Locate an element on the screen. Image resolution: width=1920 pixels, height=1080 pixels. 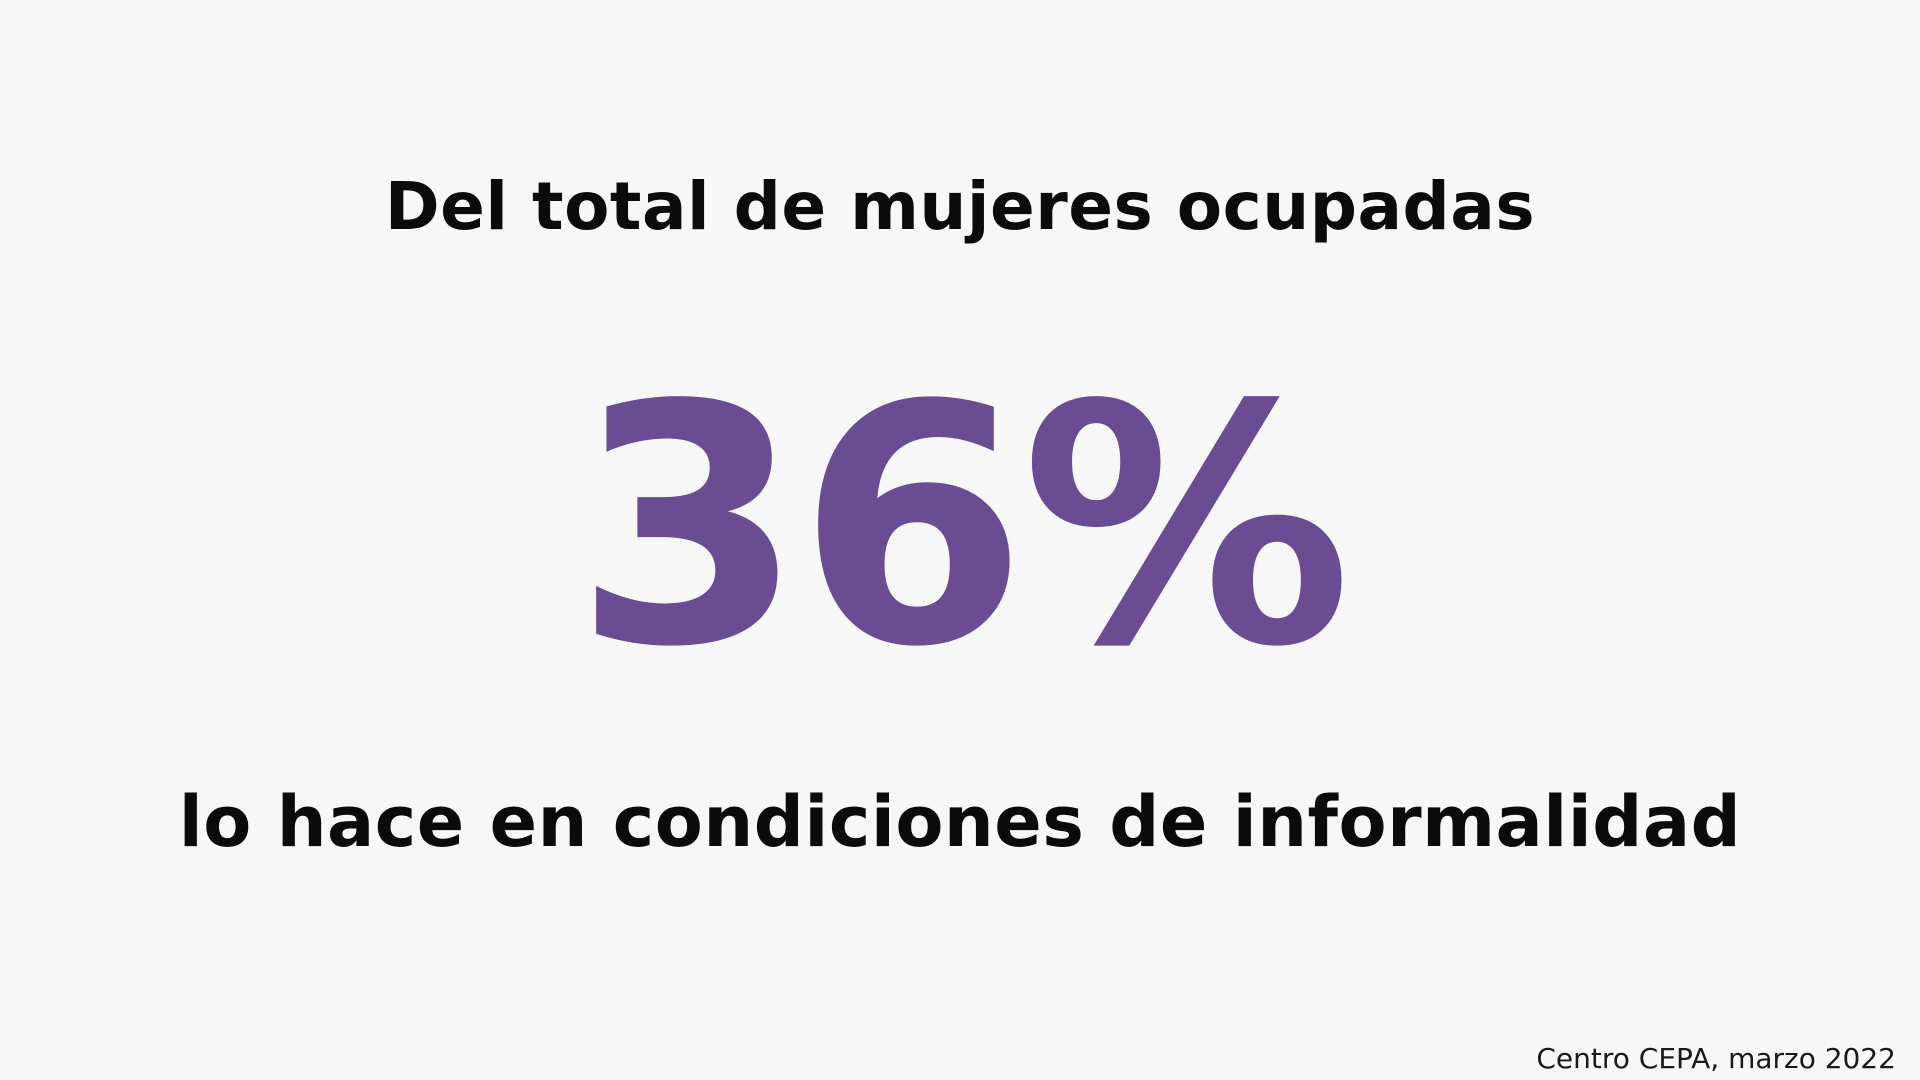
outro-text: lo hace en condiciones de informalidad is located at coordinates (960, 822).